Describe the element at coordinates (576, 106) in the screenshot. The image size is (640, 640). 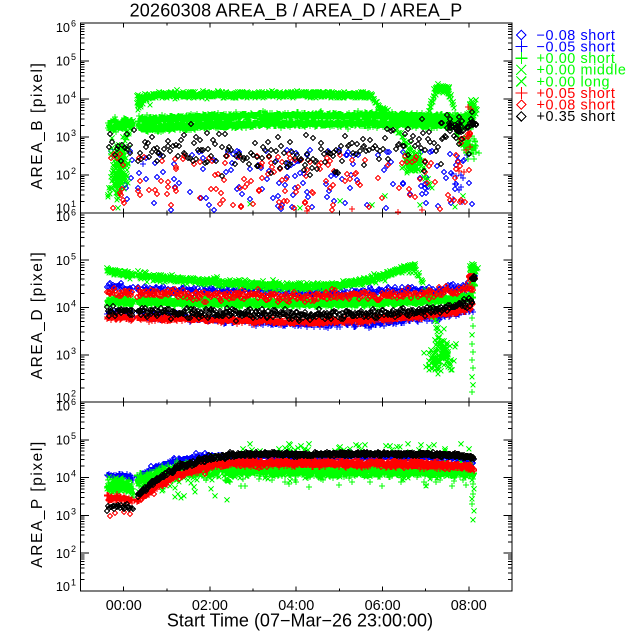
I see `svg-text: +0.08 short` at that location.